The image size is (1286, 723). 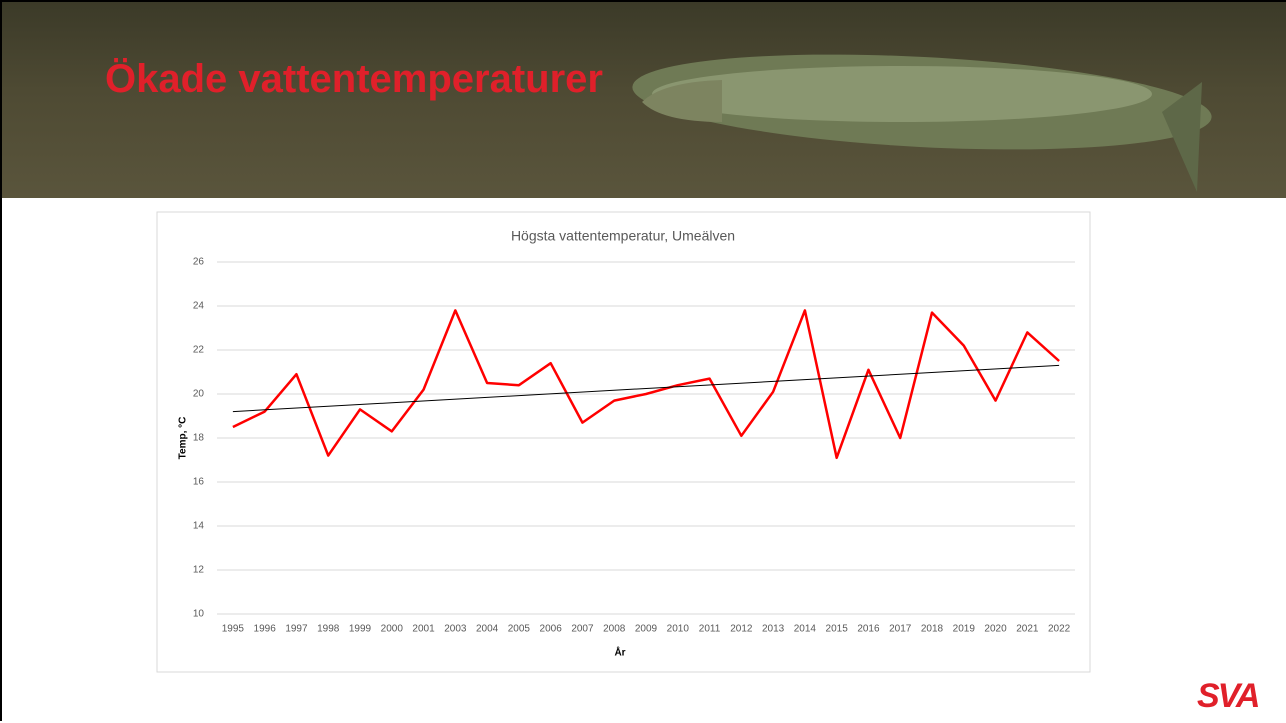 I want to click on x-tick-label: 2017, so click(x=900, y=629).